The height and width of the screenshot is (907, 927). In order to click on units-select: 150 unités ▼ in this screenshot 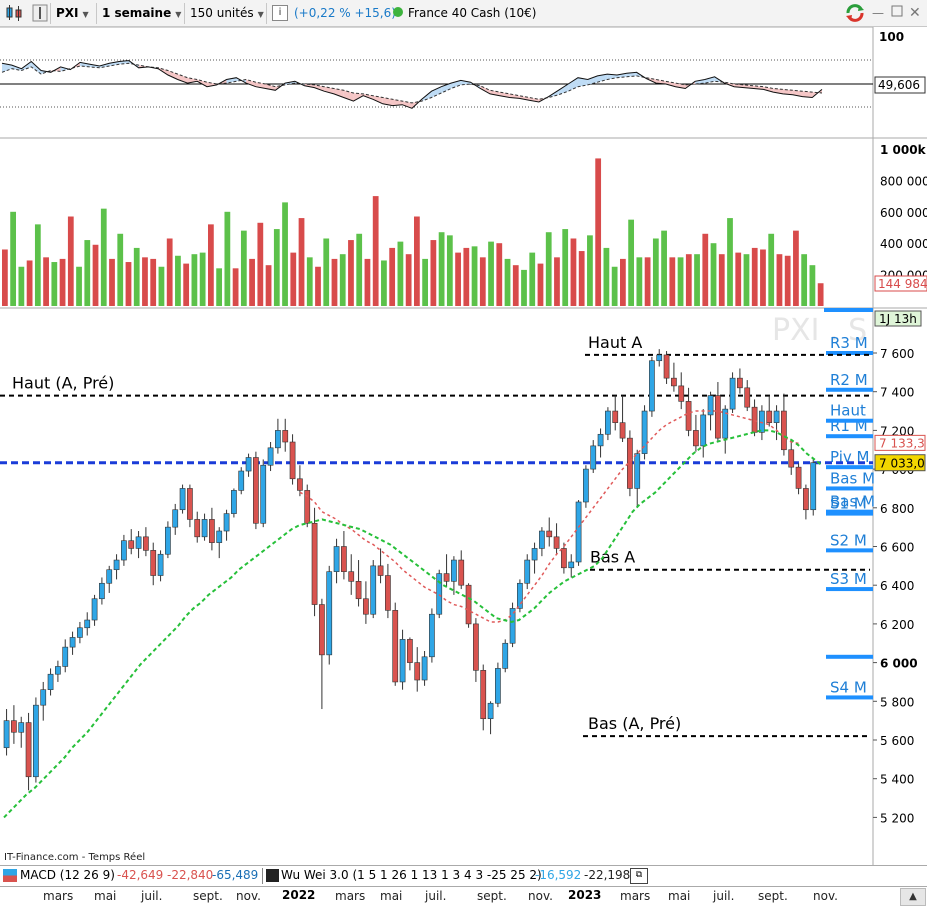, I will do `click(227, 13)`.